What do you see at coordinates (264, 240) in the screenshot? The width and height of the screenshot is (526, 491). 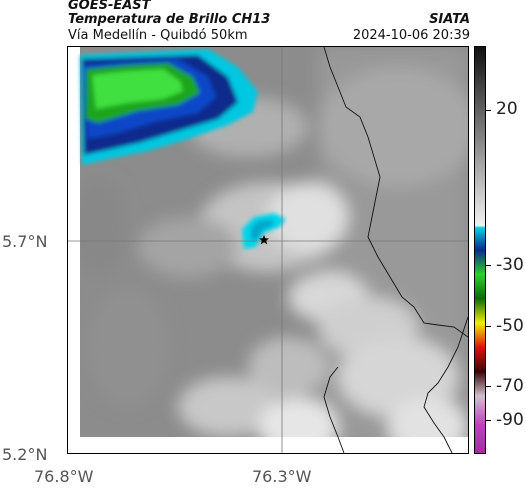 I see `star-icon` at bounding box center [264, 240].